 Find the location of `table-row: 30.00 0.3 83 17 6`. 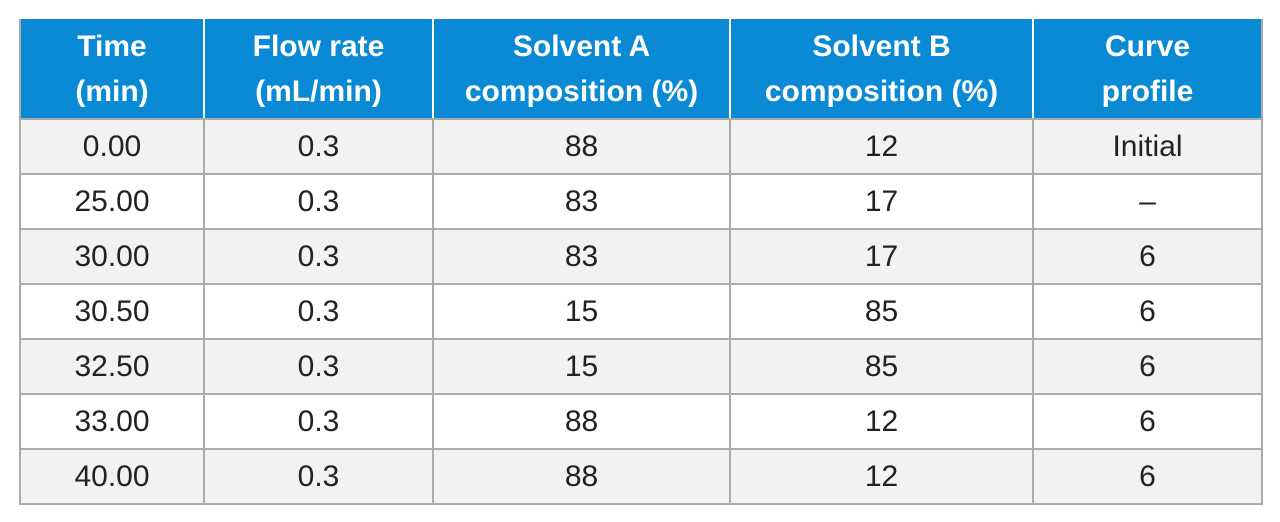

table-row: 30.00 0.3 83 17 6 is located at coordinates (641, 256).